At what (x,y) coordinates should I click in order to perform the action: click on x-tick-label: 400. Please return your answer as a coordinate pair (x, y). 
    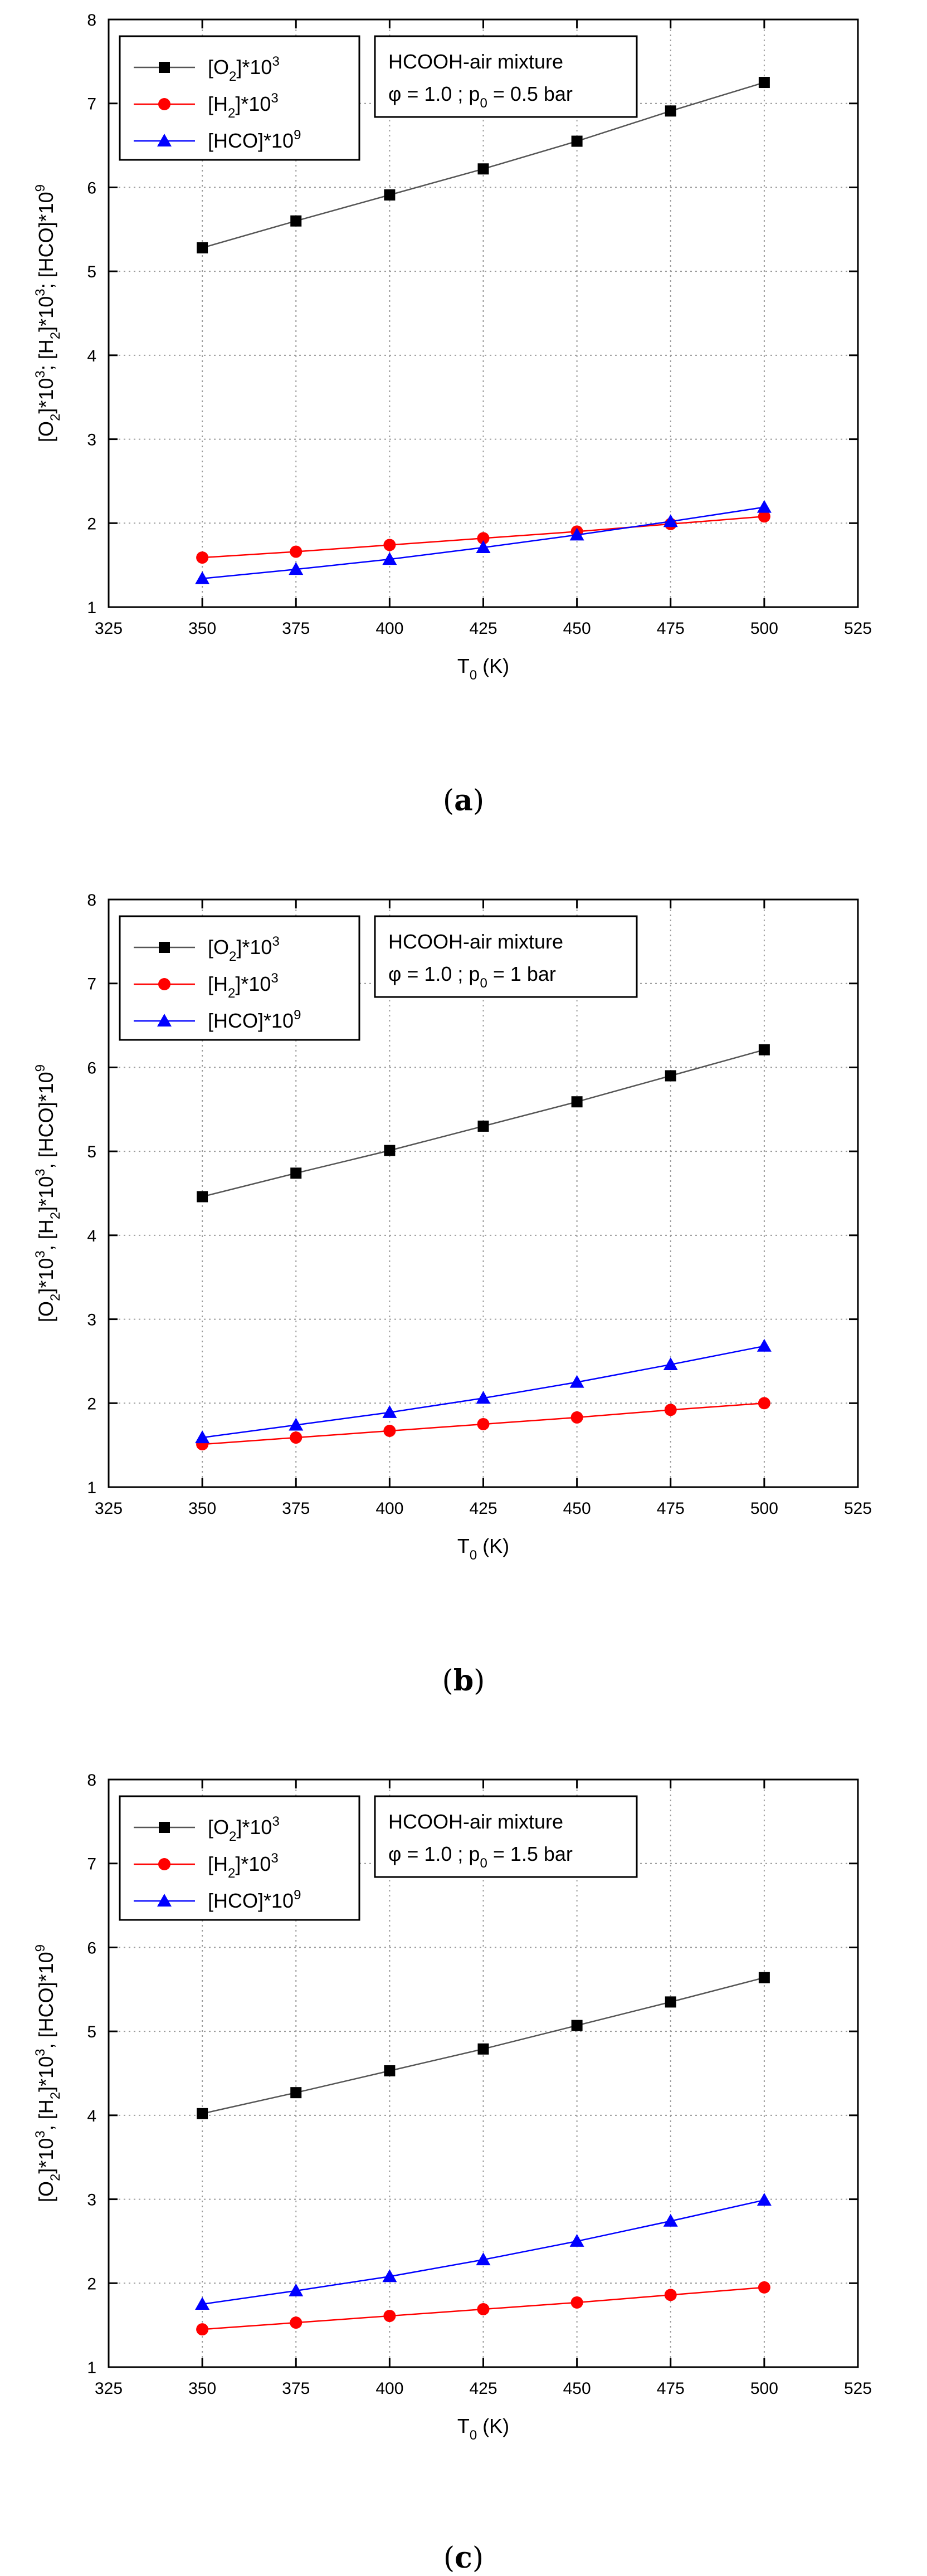
    Looking at the image, I should click on (389, 1508).